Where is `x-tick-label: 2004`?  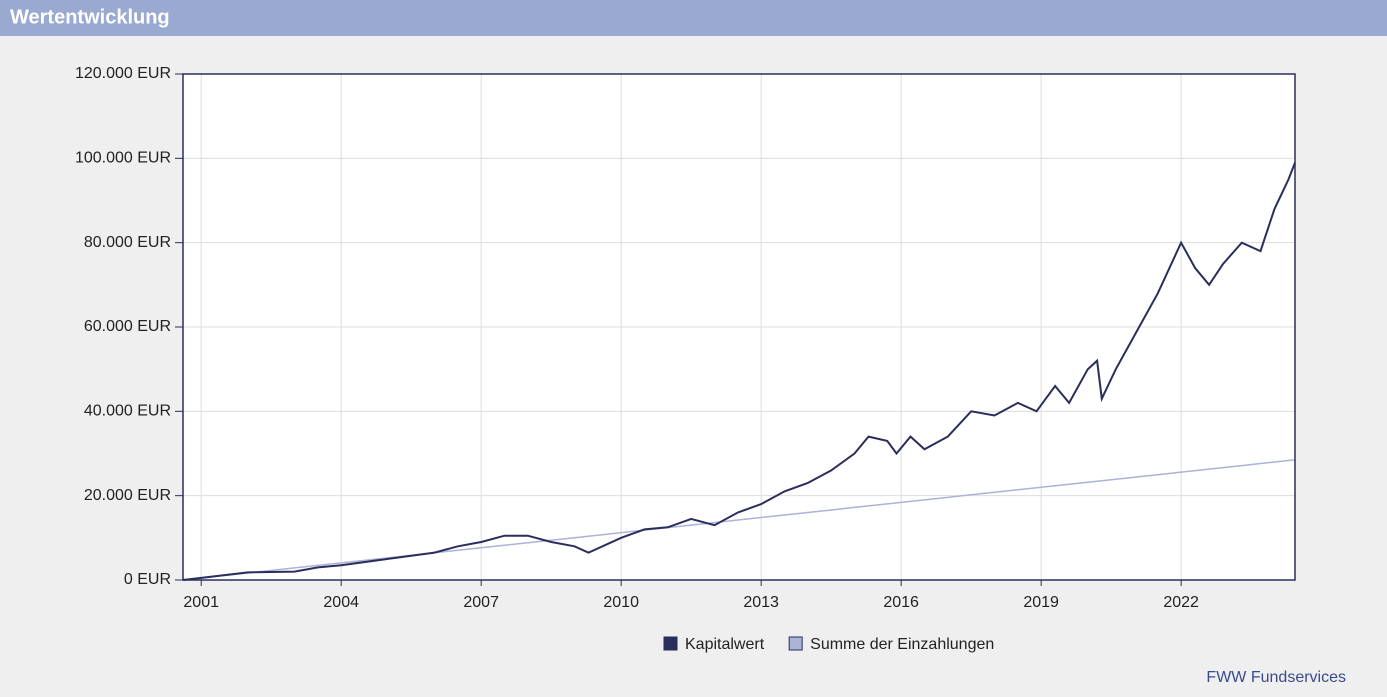
x-tick-label: 2004 is located at coordinates (341, 602).